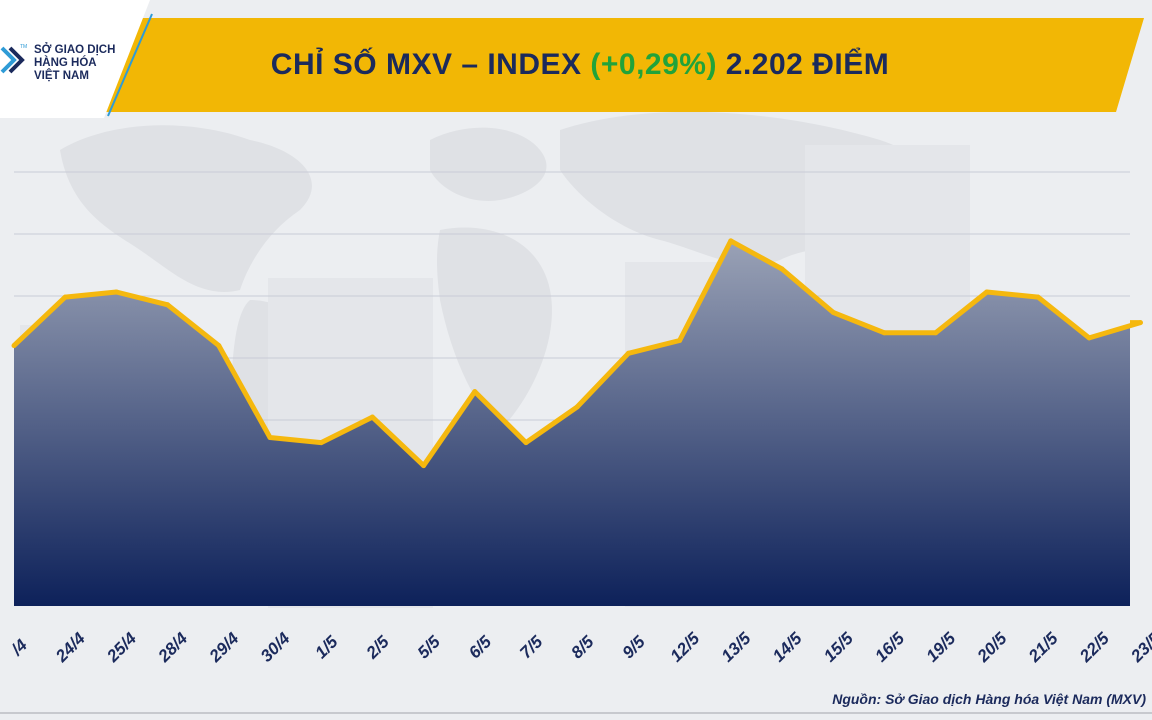 Image resolution: width=1152 pixels, height=720 pixels. Describe the element at coordinates (70, 647) in the screenshot. I see `x-tick-label: 24/4` at that location.